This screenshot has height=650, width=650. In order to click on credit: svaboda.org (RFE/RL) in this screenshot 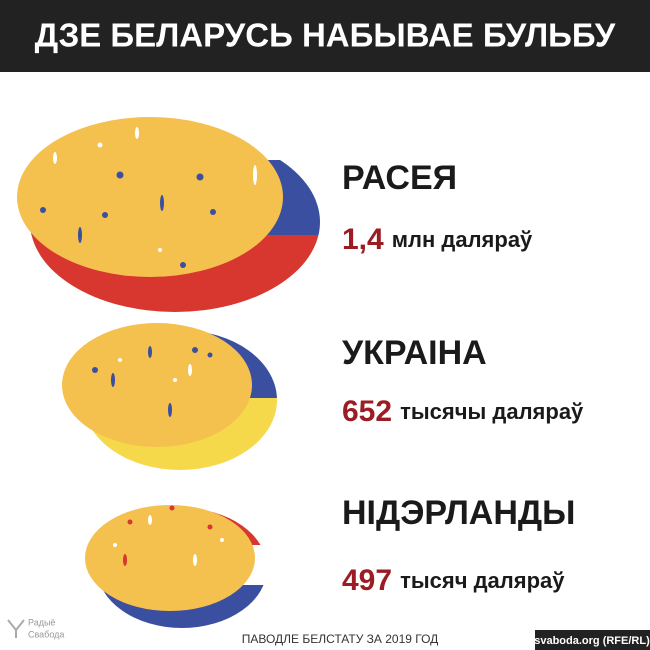, I will do `click(592, 641)`.